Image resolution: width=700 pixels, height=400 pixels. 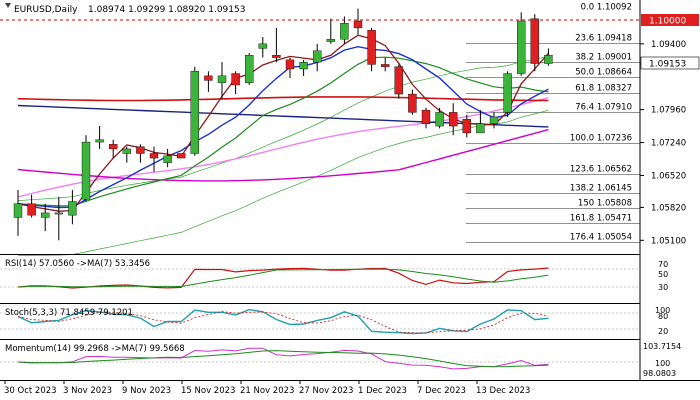 What do you see at coordinates (668, 241) in the screenshot?
I see `price-tick-label: 1.05100` at bounding box center [668, 241].